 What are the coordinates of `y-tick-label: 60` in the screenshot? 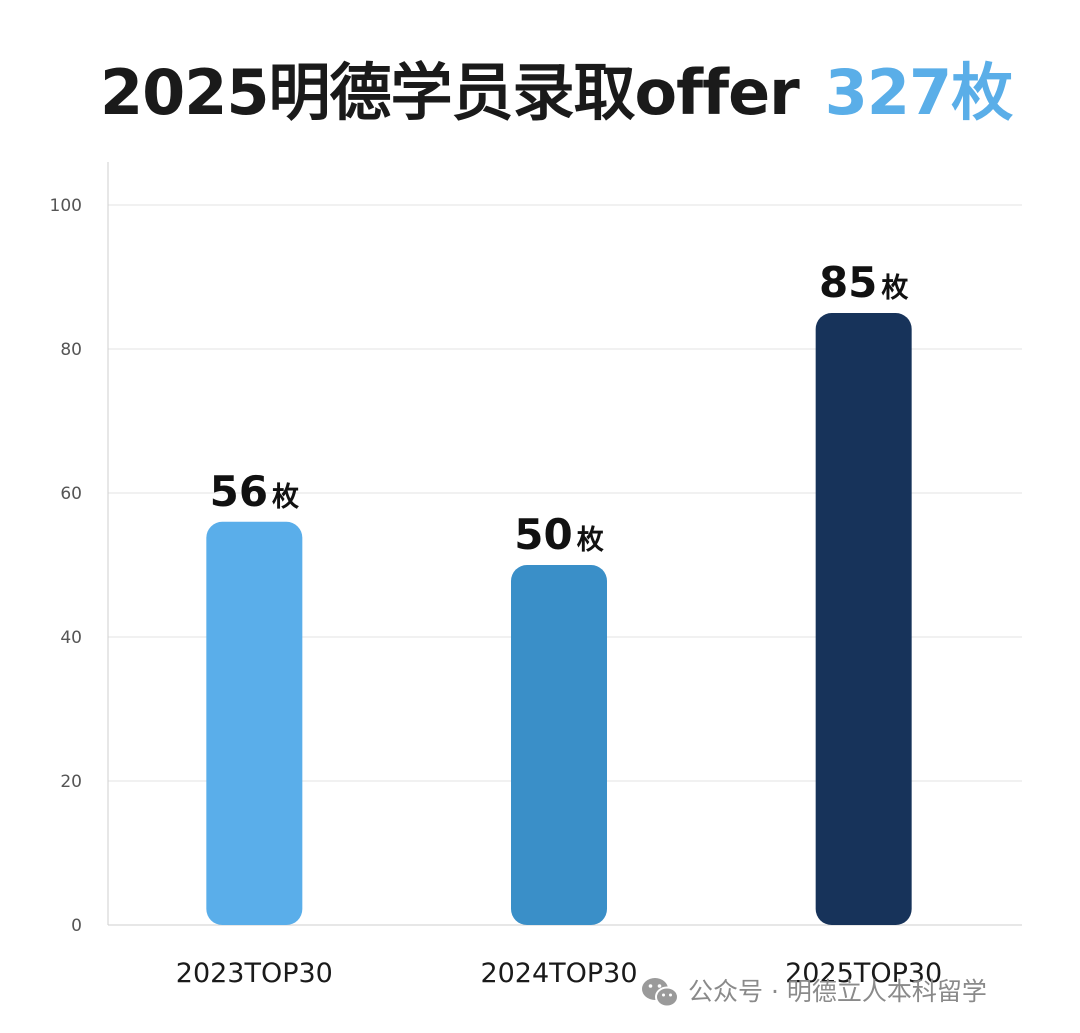 It's located at (71, 494).